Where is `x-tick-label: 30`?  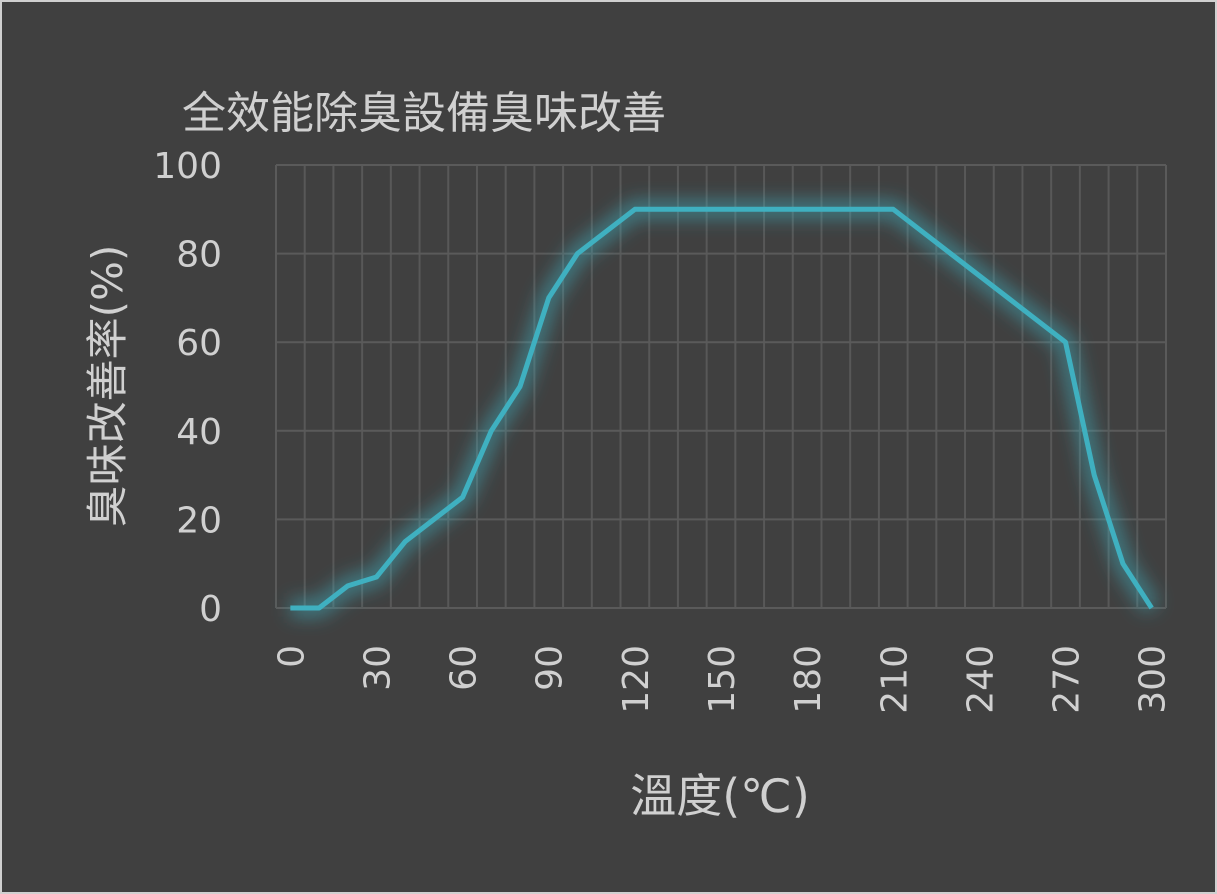
x-tick-label: 30 is located at coordinates (377, 668).